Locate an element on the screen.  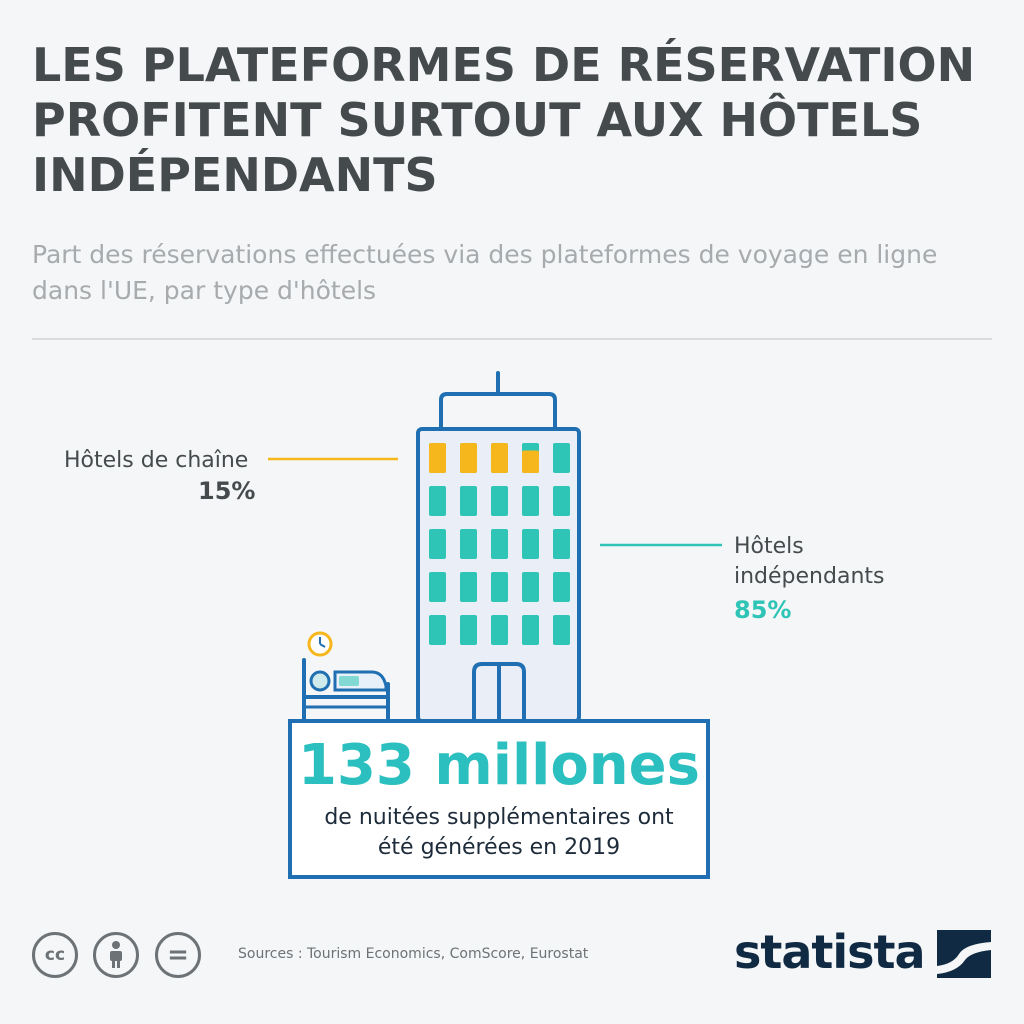
statista-logo-text: statista is located at coordinates (830, 952).